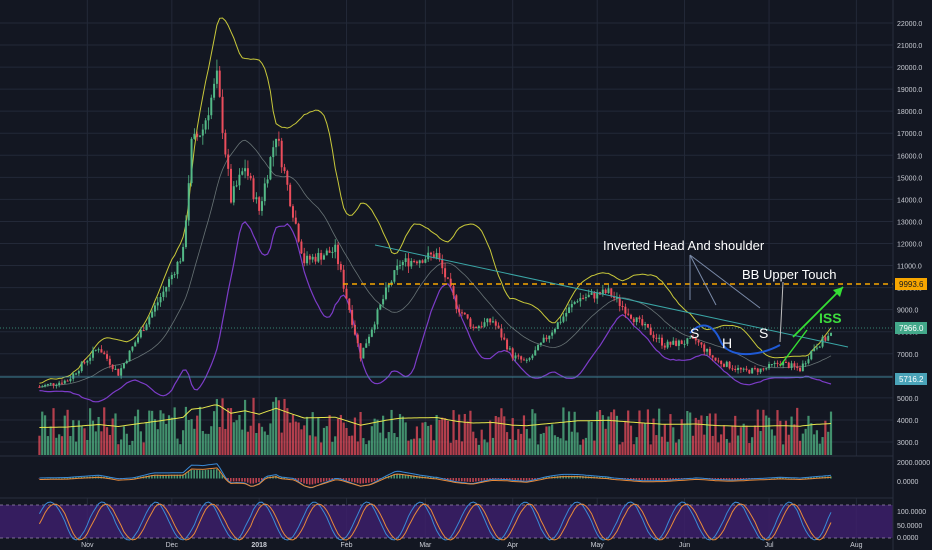 This screenshot has height=550, width=932. I want to click on time-tick-label: Nov, so click(87, 545).